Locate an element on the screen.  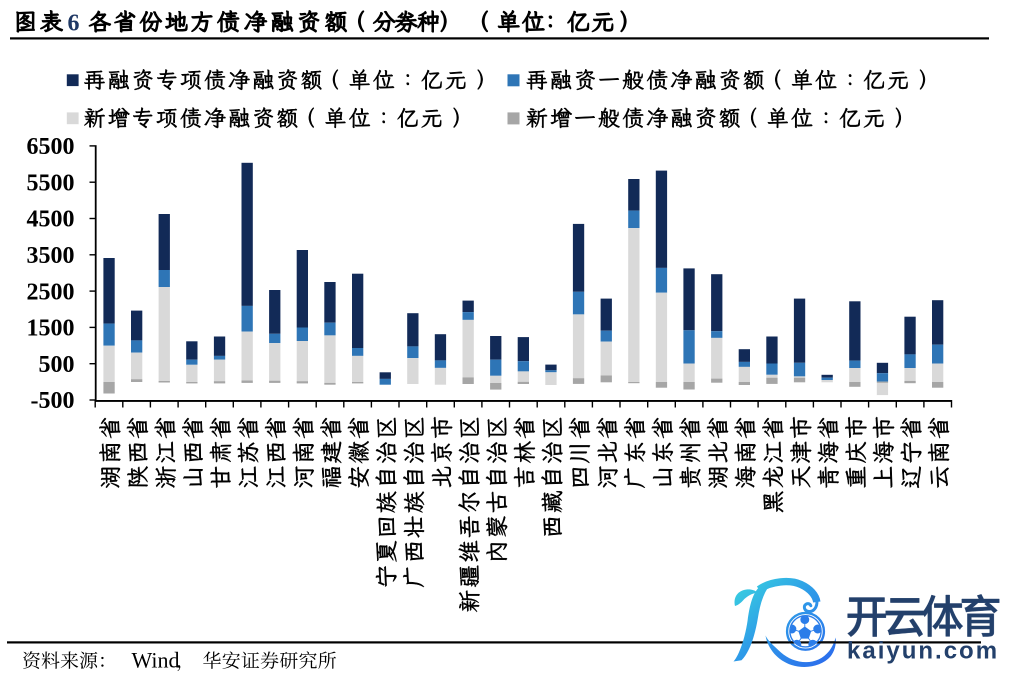
svg-text: 6 is located at coordinates (74, 23).